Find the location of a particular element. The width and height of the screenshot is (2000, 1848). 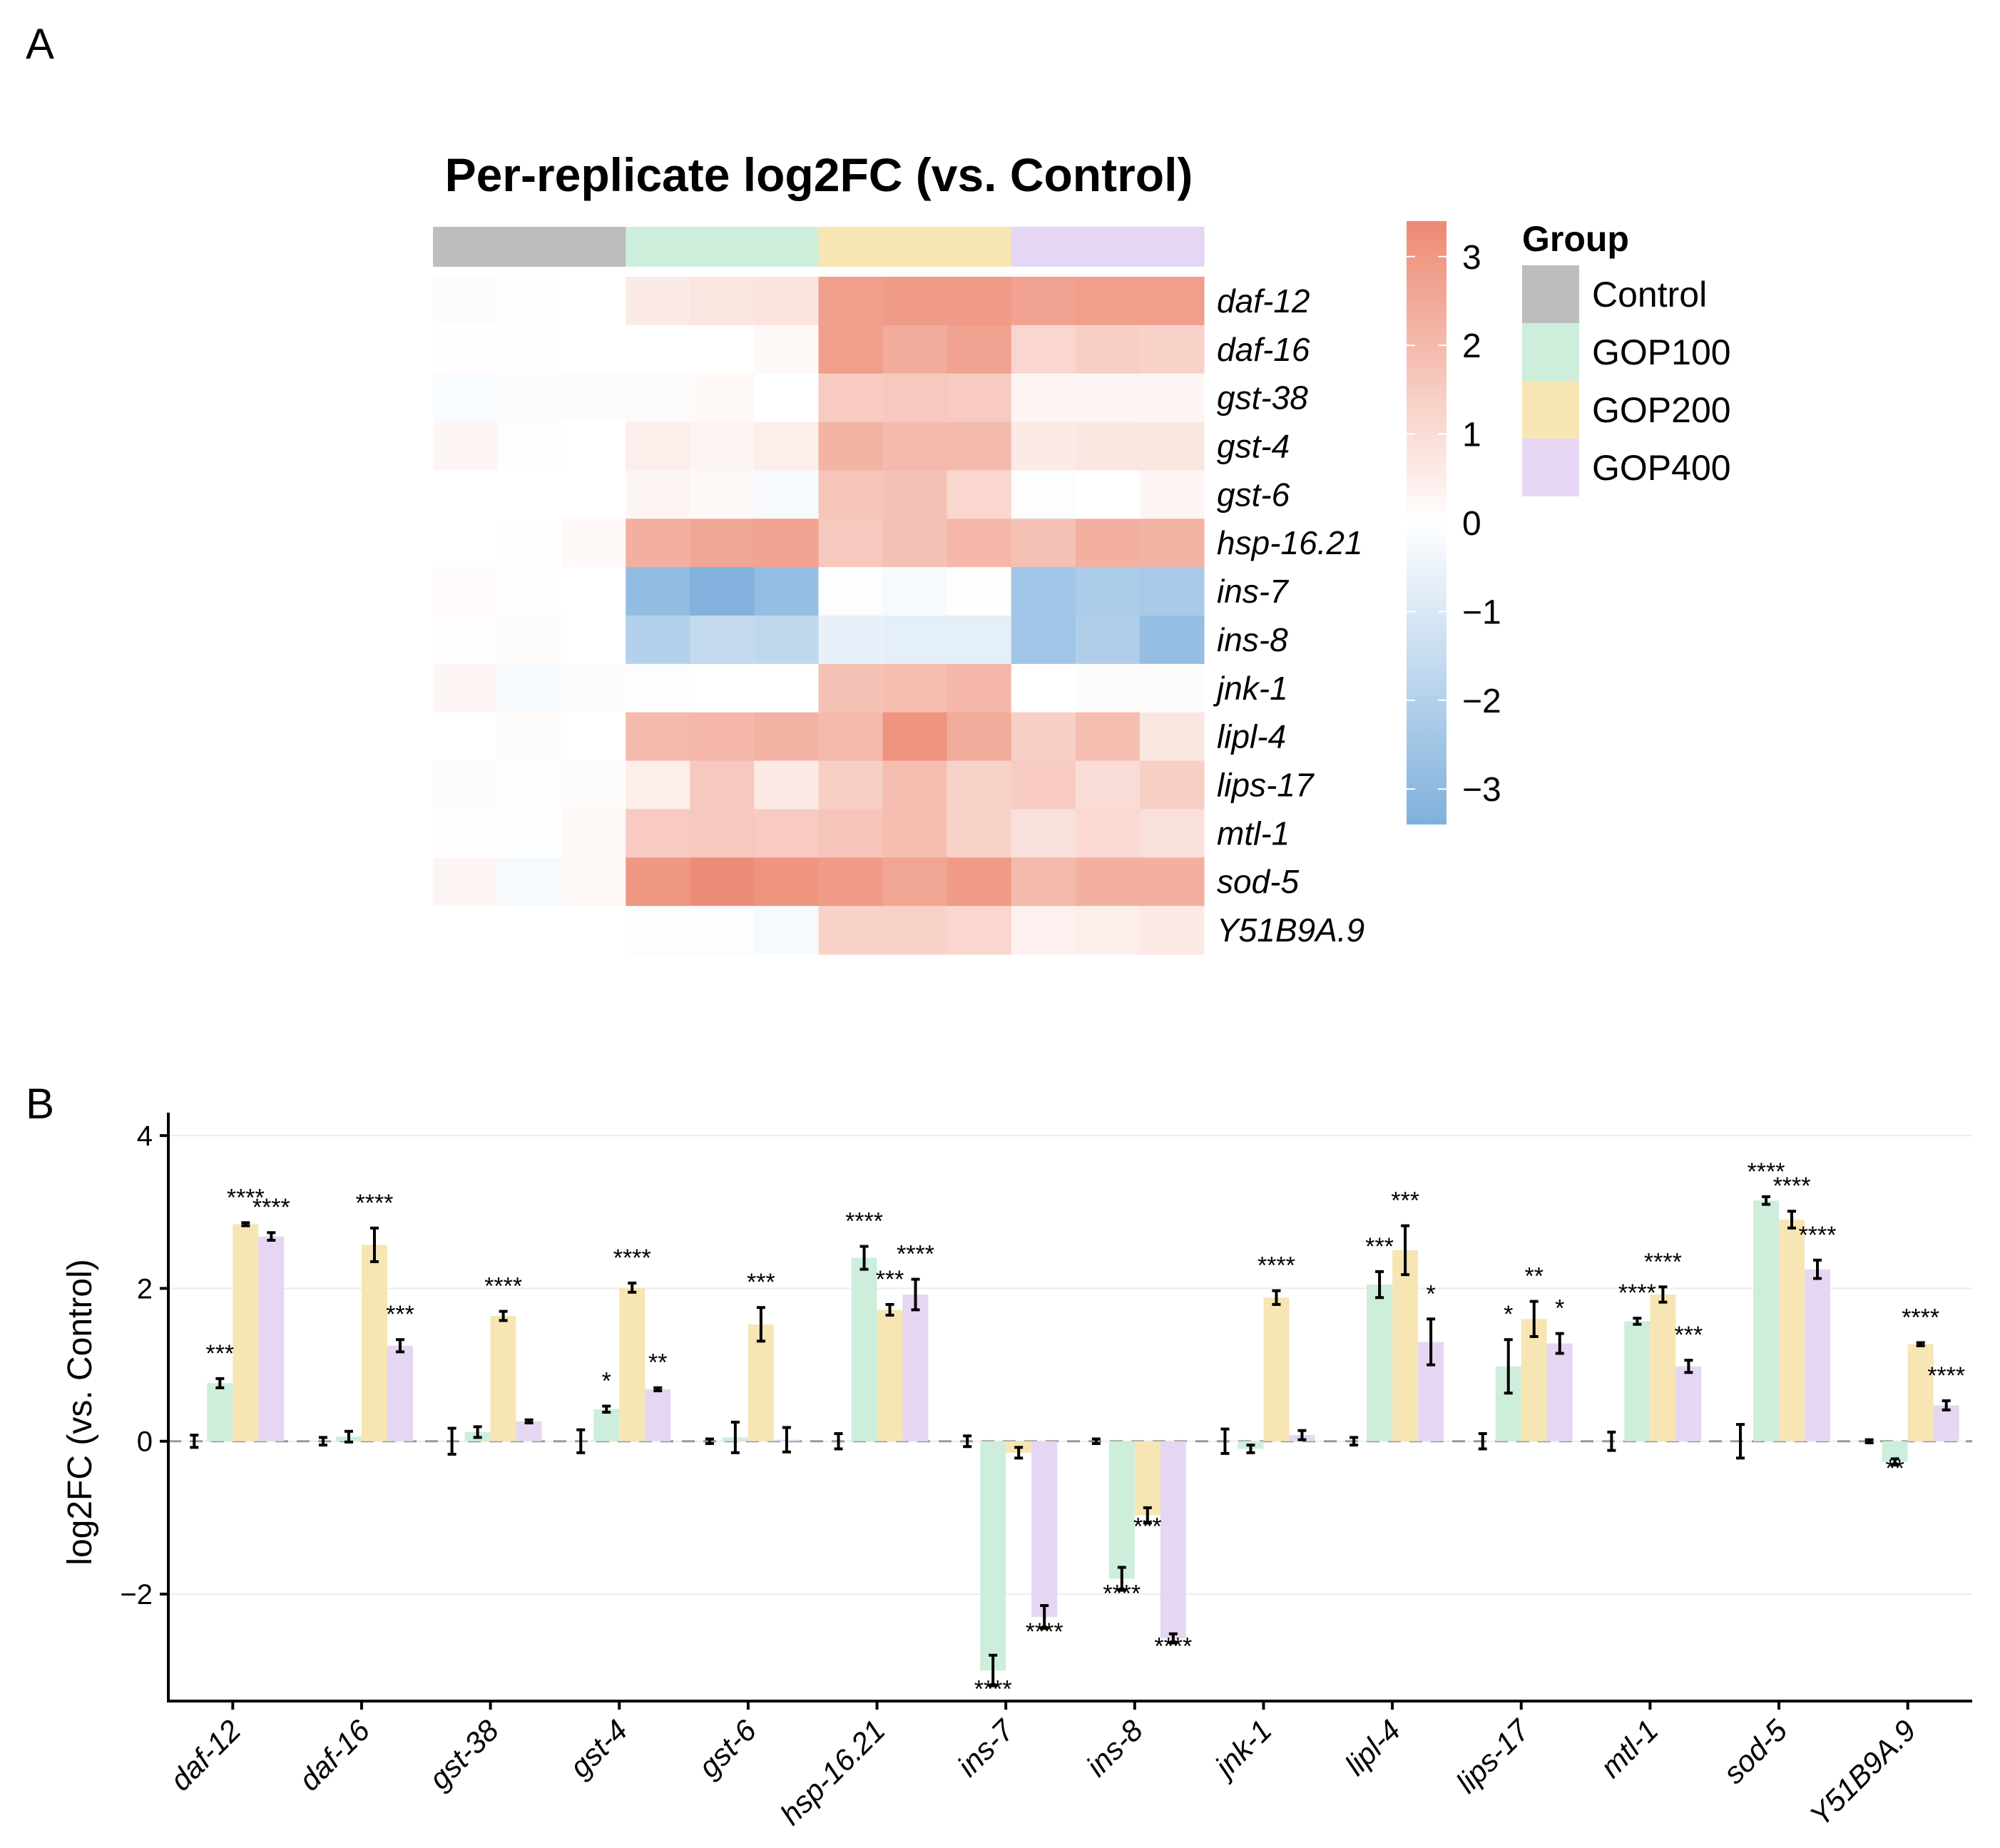

row-label-daf-12: daf-12 is located at coordinates (1263, 301).